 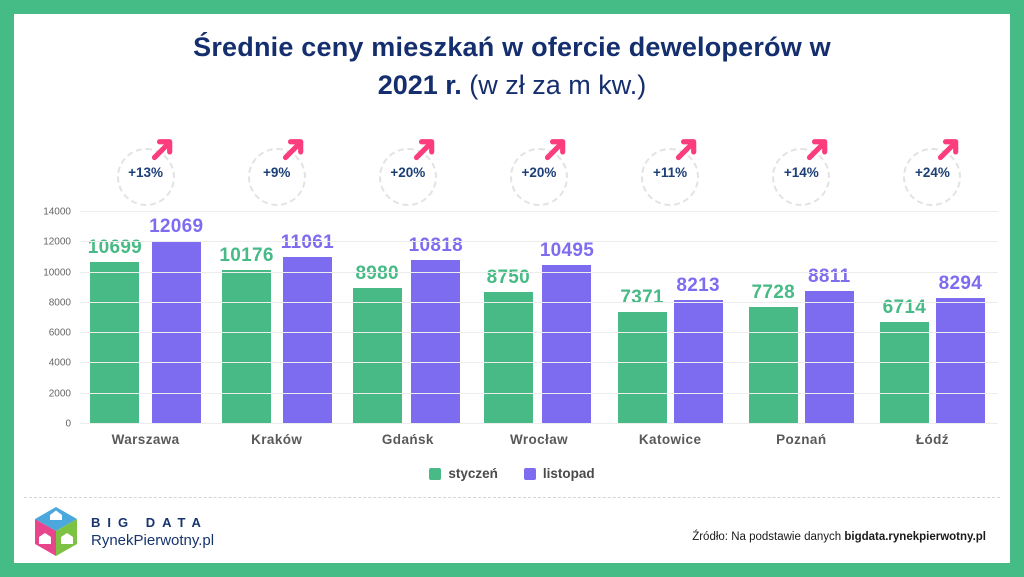 I want to click on brand-logo: BIG DATA RynekPierwotny.pl, so click(x=123, y=532).